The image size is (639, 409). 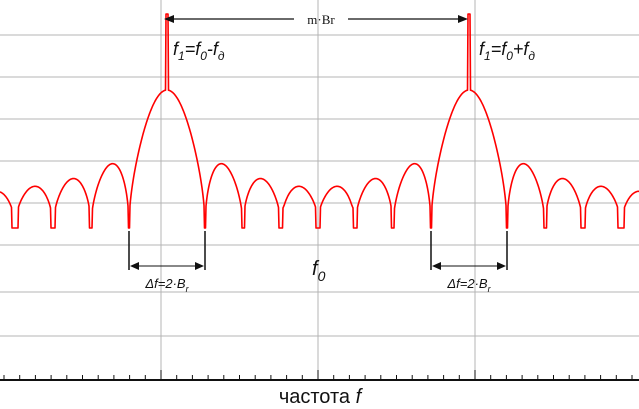 What do you see at coordinates (166, 285) in the screenshot?
I see `left-lobe-width-label: Δf=2·Br` at bounding box center [166, 285].